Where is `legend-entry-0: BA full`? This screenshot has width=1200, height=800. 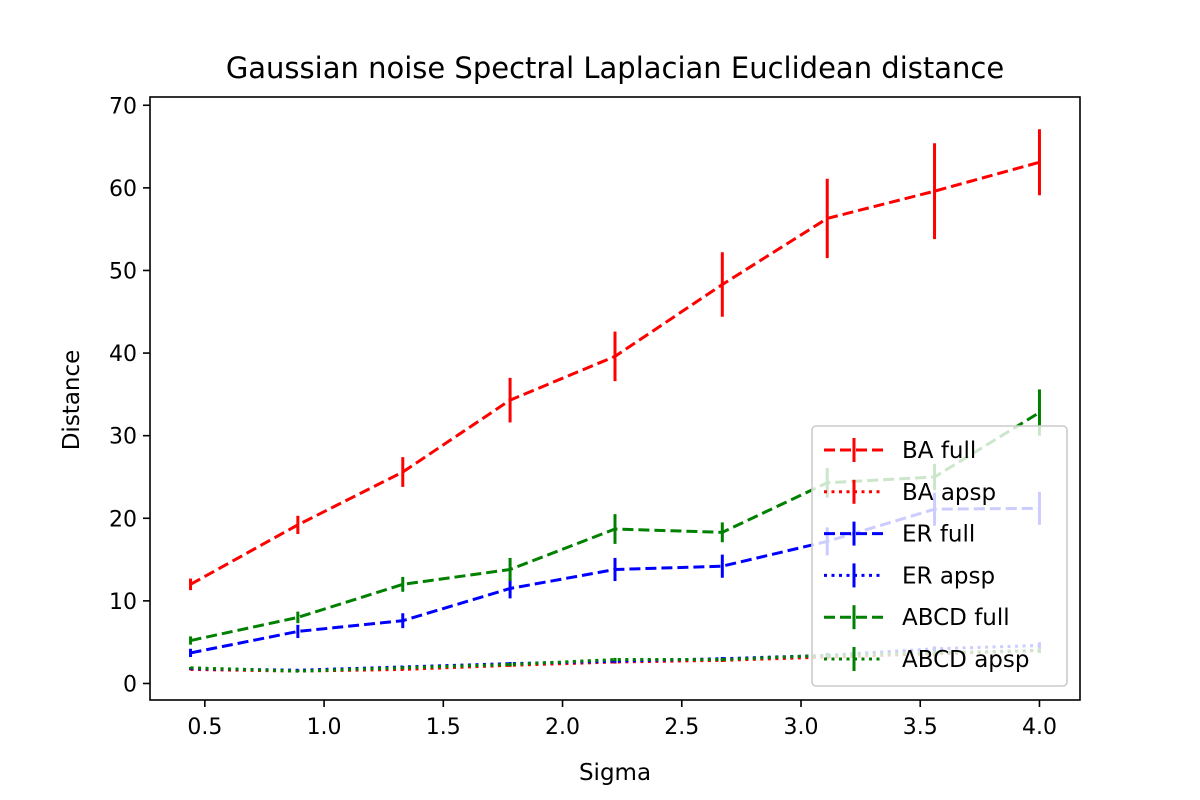 legend-entry-0: BA full is located at coordinates (900, 451).